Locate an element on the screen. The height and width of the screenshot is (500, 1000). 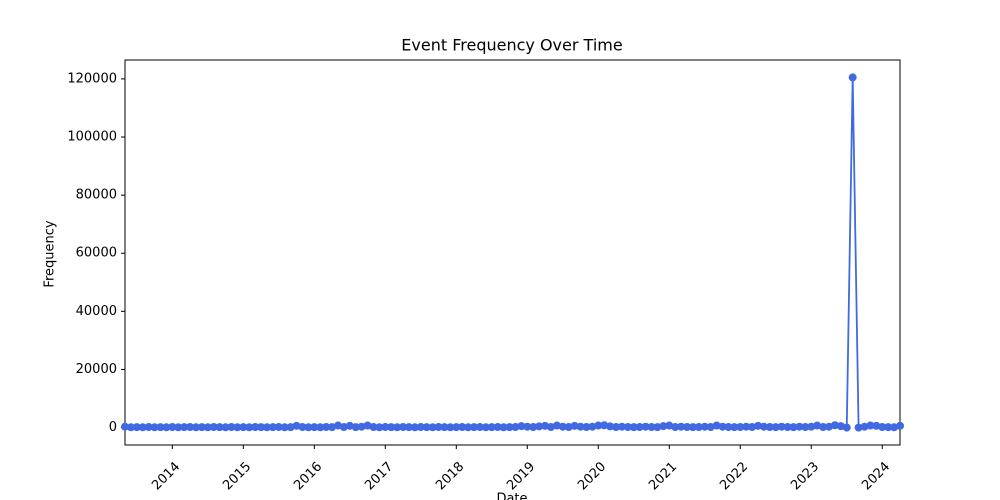
x-tick-label: 2016 is located at coordinates (308, 476).